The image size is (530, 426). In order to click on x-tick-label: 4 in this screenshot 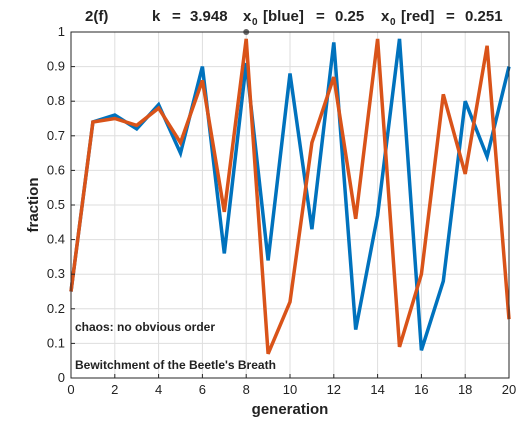, I will do `click(158, 389)`.